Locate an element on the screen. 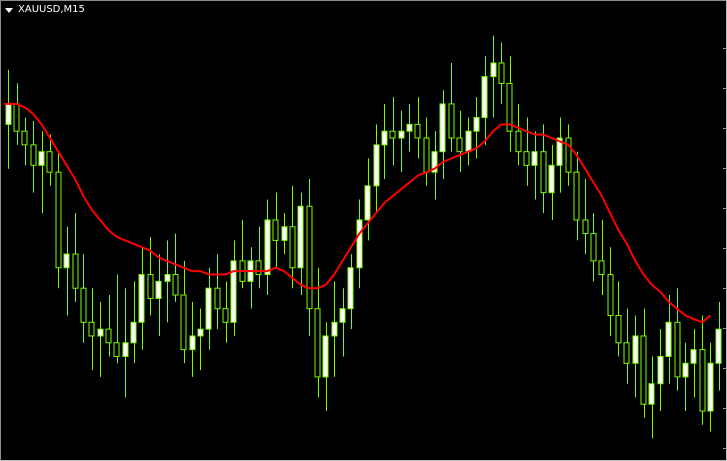  triangle-down-icon is located at coordinates (9, 10).